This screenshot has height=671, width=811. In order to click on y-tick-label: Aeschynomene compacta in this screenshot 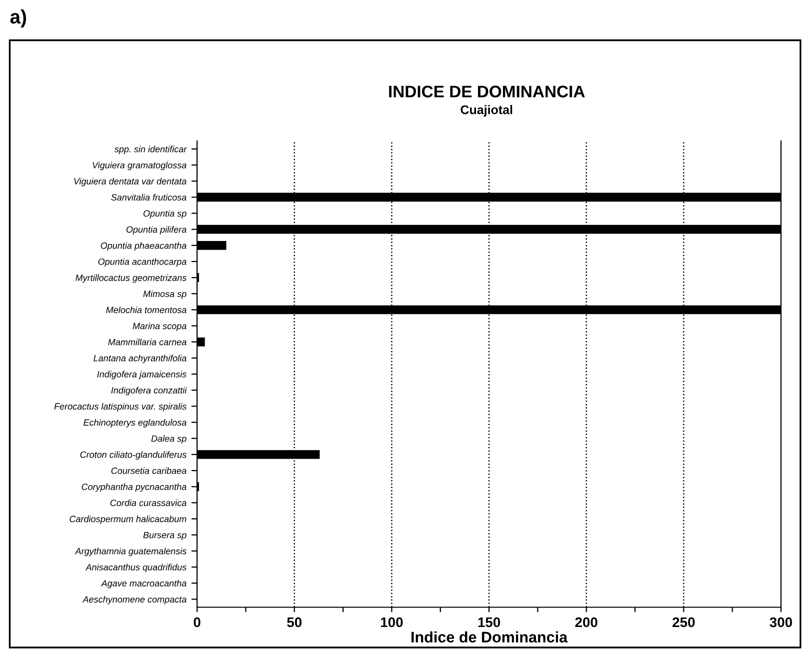, I will do `click(134, 600)`.